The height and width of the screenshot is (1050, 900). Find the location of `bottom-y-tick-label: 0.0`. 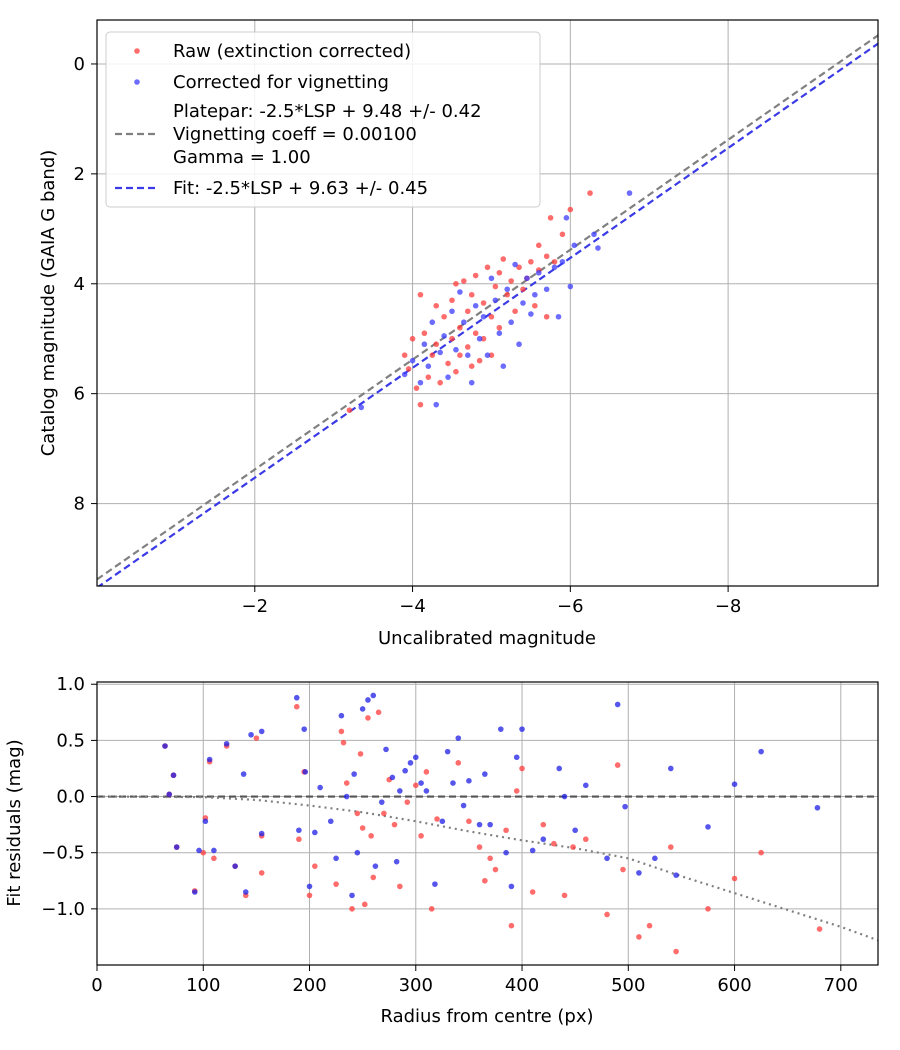

bottom-y-tick-label: 0.0 is located at coordinates (70, 797).